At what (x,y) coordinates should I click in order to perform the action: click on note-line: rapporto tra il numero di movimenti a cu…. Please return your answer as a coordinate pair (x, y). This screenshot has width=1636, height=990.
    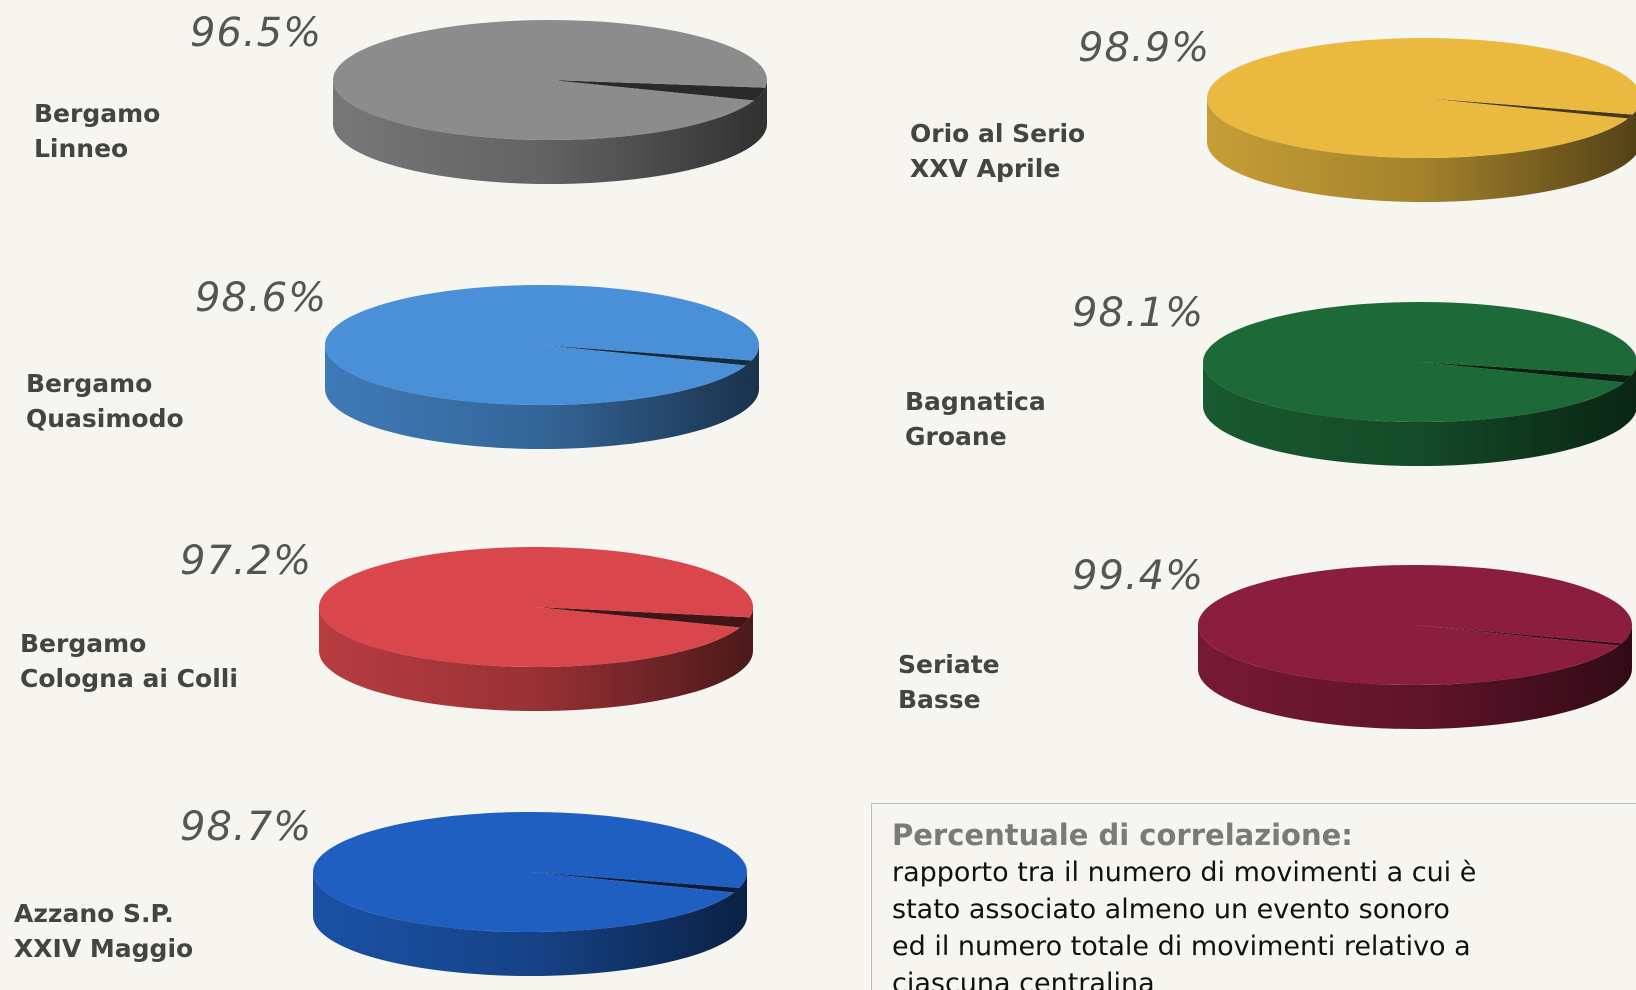
    Looking at the image, I should click on (1184, 872).